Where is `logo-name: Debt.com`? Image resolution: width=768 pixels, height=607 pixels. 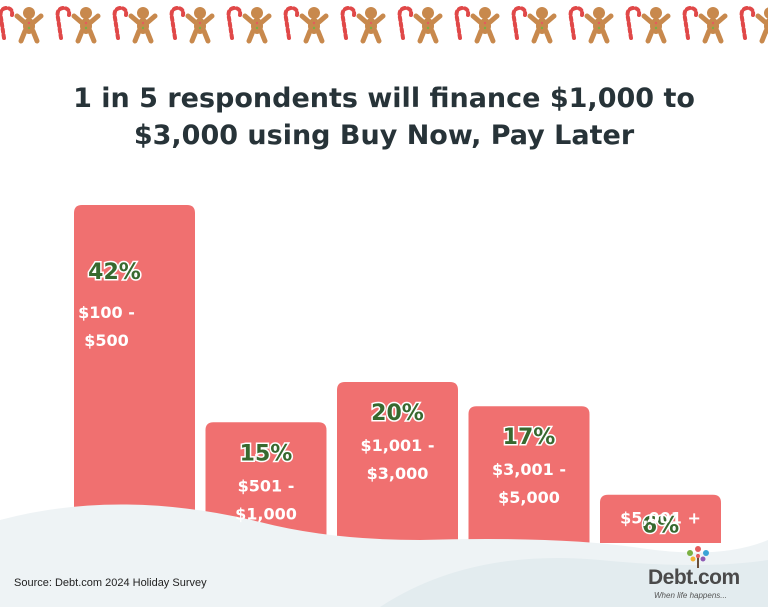
logo-name: Debt.com is located at coordinates (694, 577).